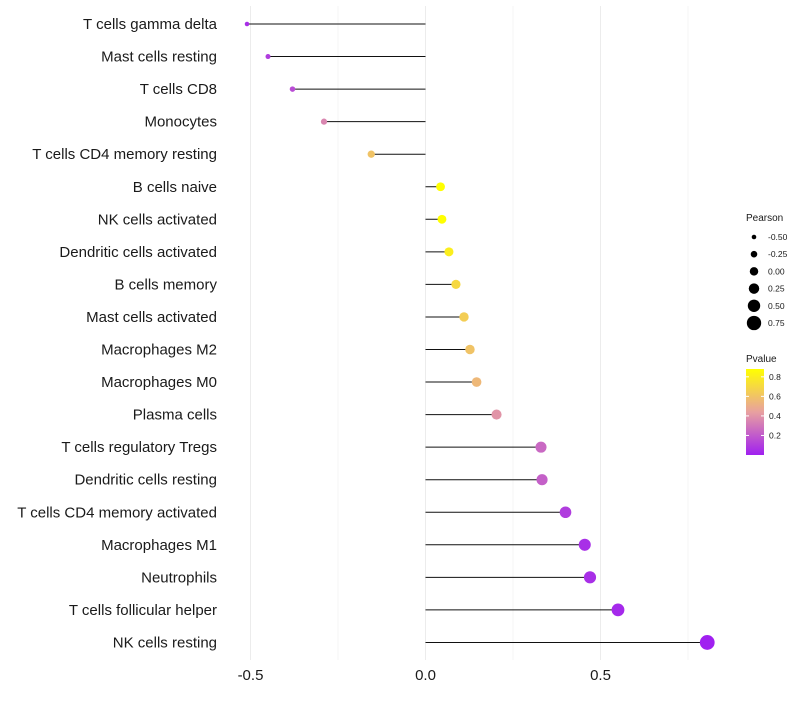 The width and height of the screenshot is (800, 705). I want to click on size-legend: Pearson -0.50 -0.25 0.00 0.25 0.50 0.75, so click(767, 272).